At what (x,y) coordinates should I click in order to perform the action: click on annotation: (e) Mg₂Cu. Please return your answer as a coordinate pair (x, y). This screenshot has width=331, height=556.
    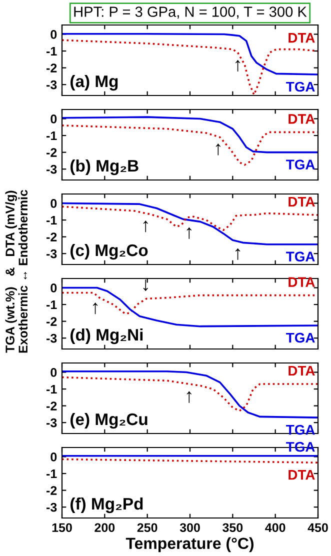
    Looking at the image, I should click on (109, 420).